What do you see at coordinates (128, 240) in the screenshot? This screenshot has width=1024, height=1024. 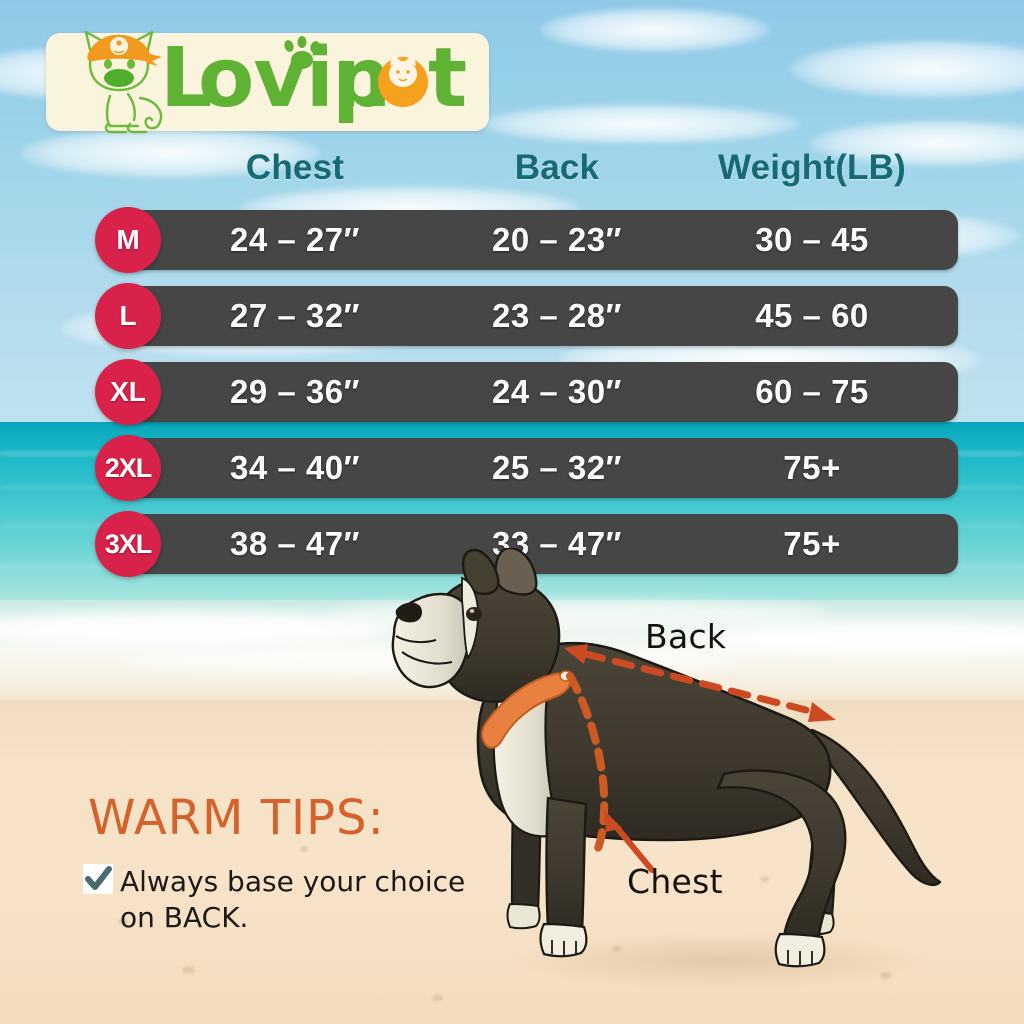 I see `size-badge-m: M` at bounding box center [128, 240].